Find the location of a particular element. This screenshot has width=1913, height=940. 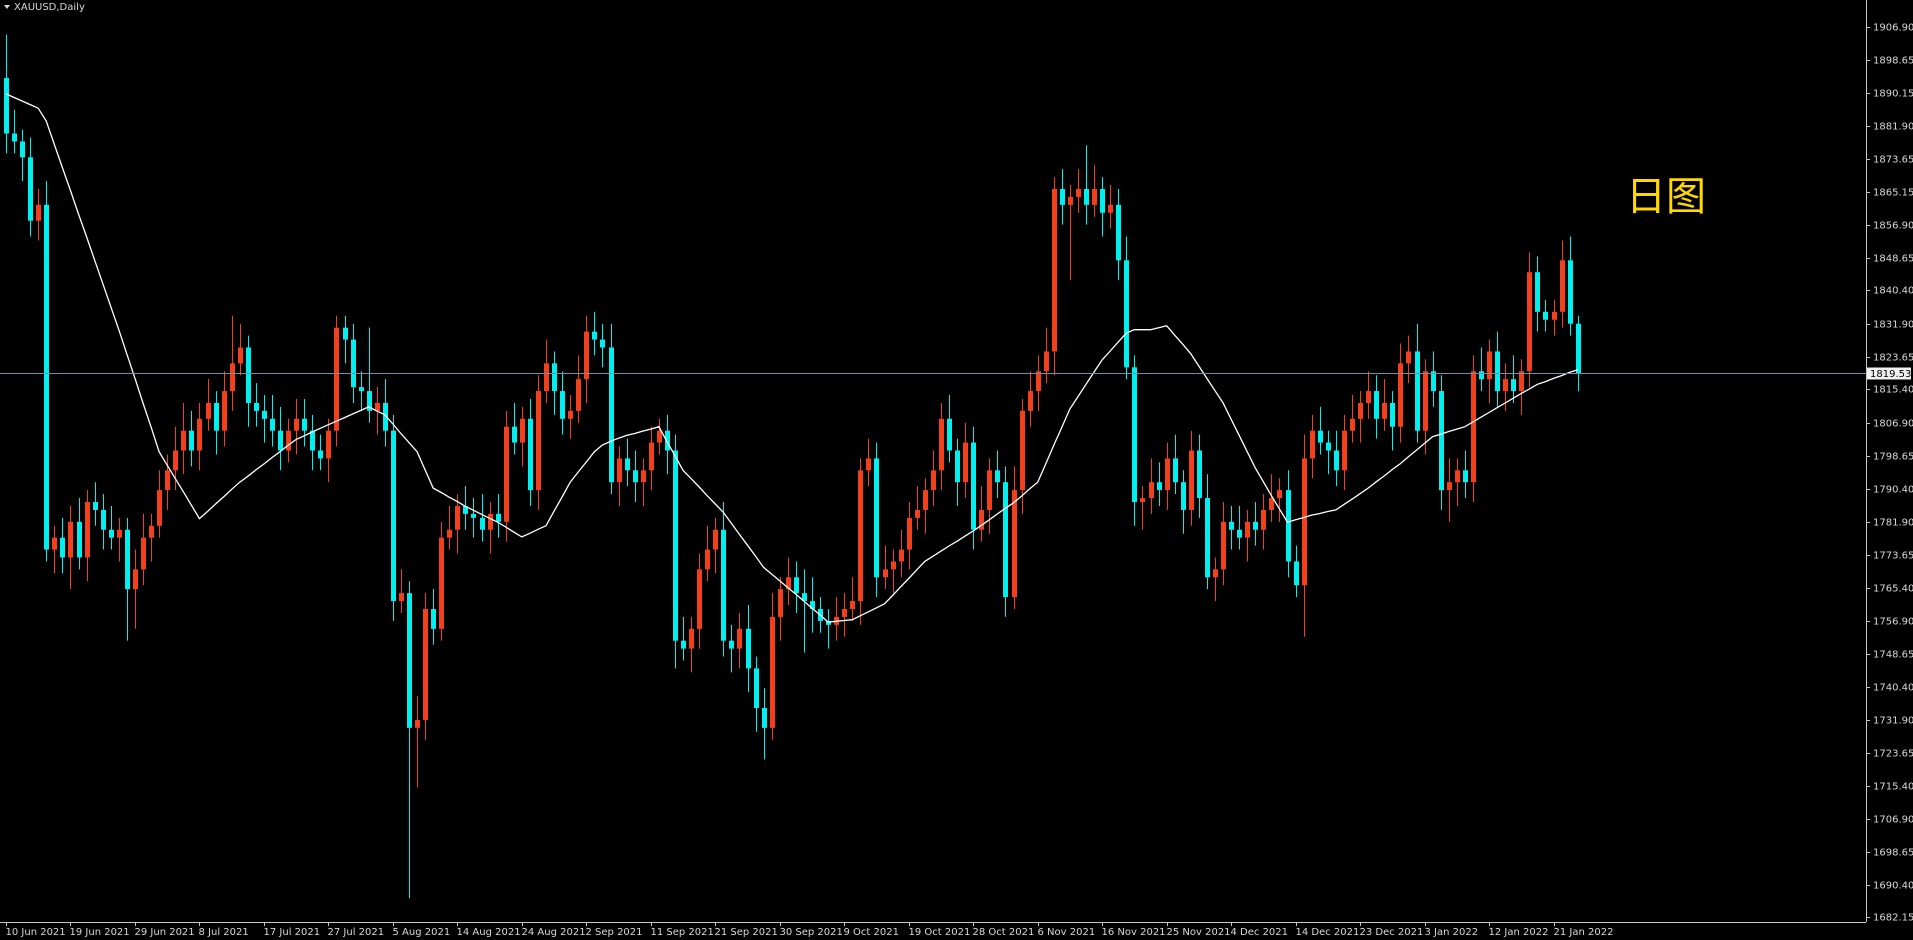

y-tick-label: 1690.40 is located at coordinates (1893, 886).